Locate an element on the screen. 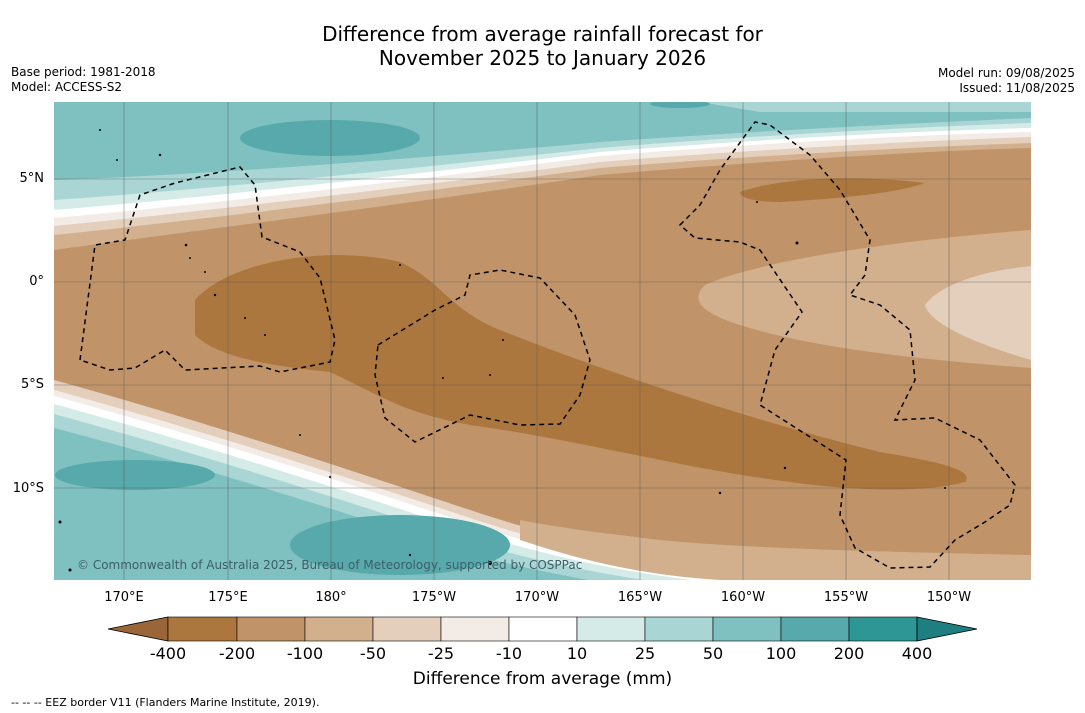 Image resolution: width=1085 pixels, height=713 pixels. lon-label-175e: 175°E is located at coordinates (228, 597).